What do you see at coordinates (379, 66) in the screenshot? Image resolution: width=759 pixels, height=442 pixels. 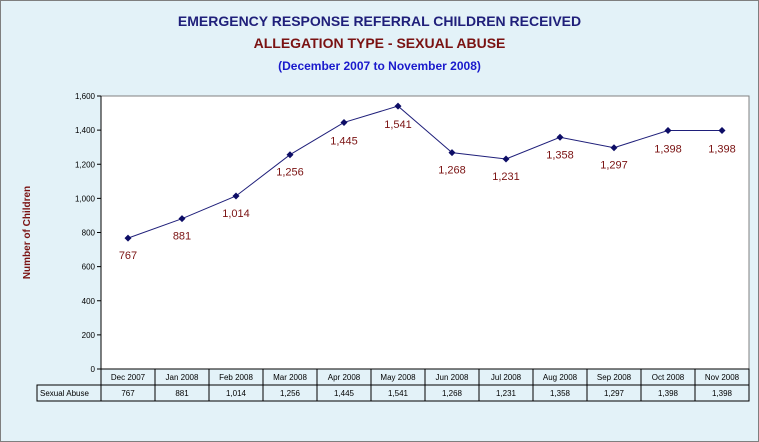 I see `chart-period: (December 2007 to November 2008)` at bounding box center [379, 66].